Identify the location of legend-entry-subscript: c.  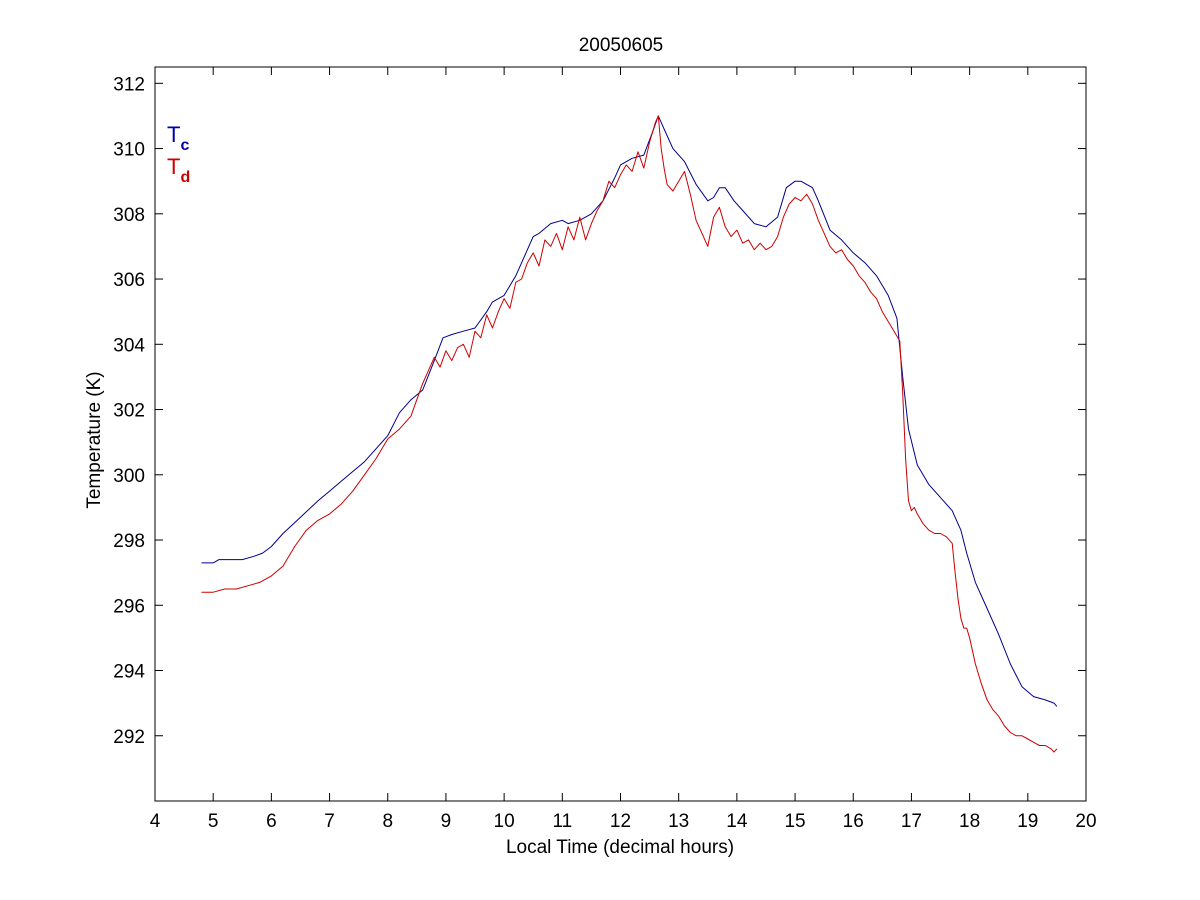
(184, 145).